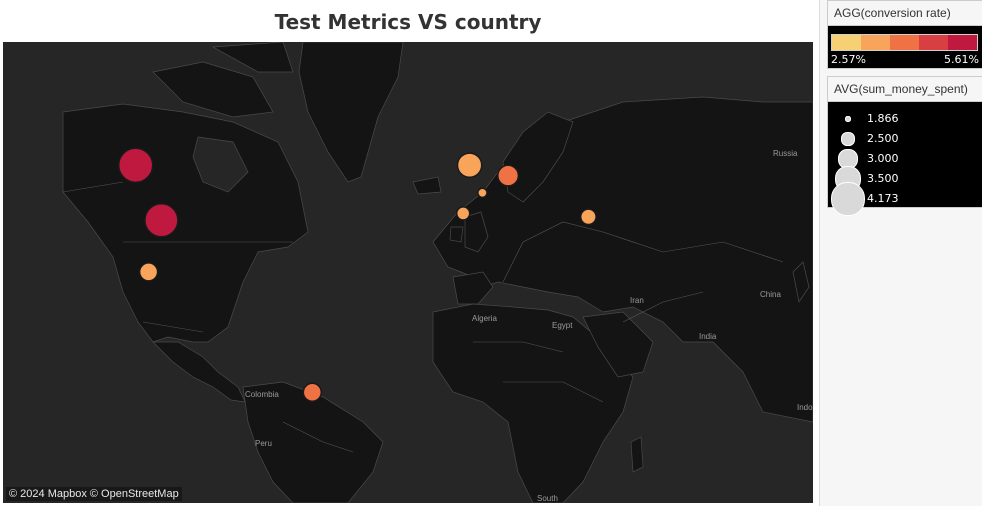 The width and height of the screenshot is (982, 506). Describe the element at coordinates (94, 494) in the screenshot. I see `map-attribution: © 2024 Mapbox © OpenStreetMap` at that location.